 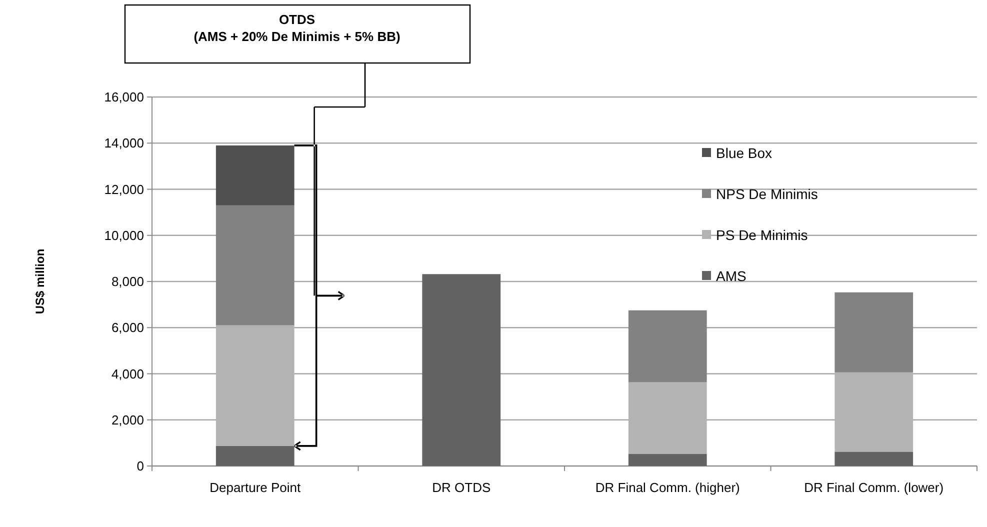 I want to click on y-tick-label: 12,000, so click(x=124, y=189).